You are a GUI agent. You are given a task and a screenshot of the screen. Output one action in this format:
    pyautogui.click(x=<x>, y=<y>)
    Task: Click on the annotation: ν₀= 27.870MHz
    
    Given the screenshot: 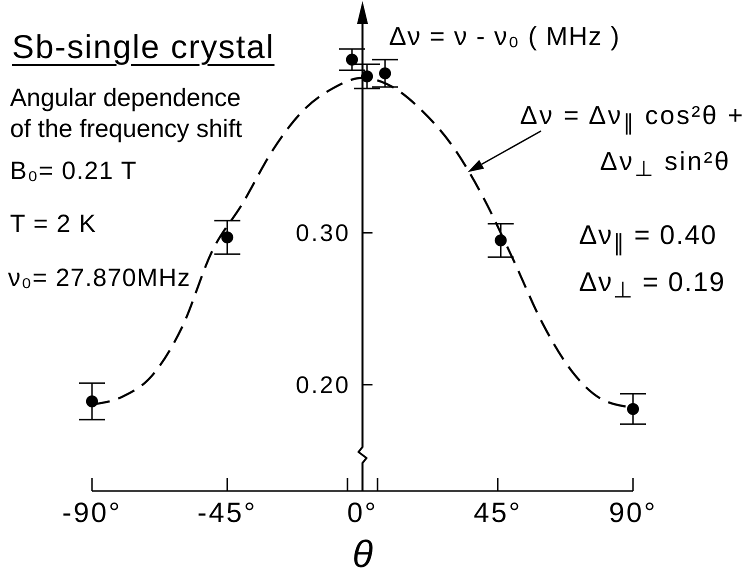 What is the action you would take?
    pyautogui.click(x=99, y=278)
    